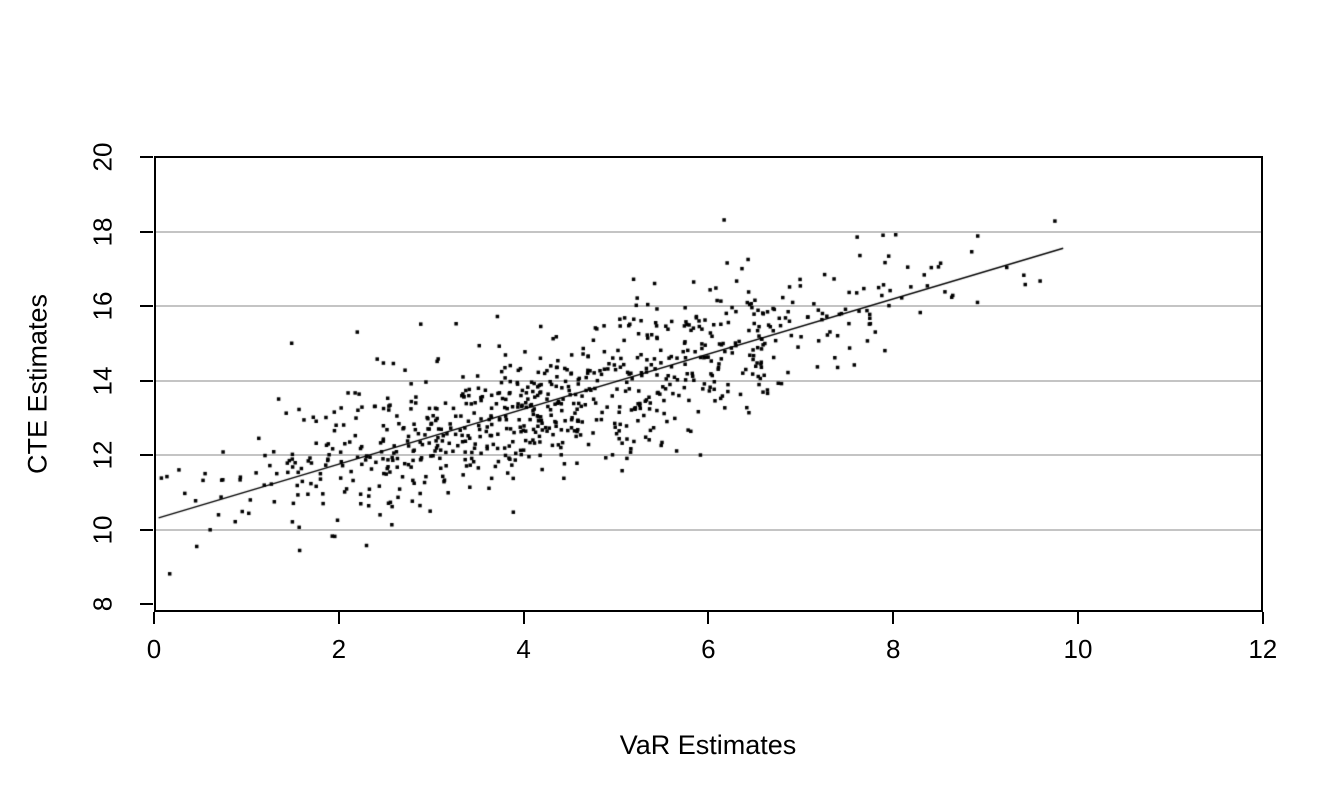  I want to click on x-tick-label-6: 6, so click(708, 649).